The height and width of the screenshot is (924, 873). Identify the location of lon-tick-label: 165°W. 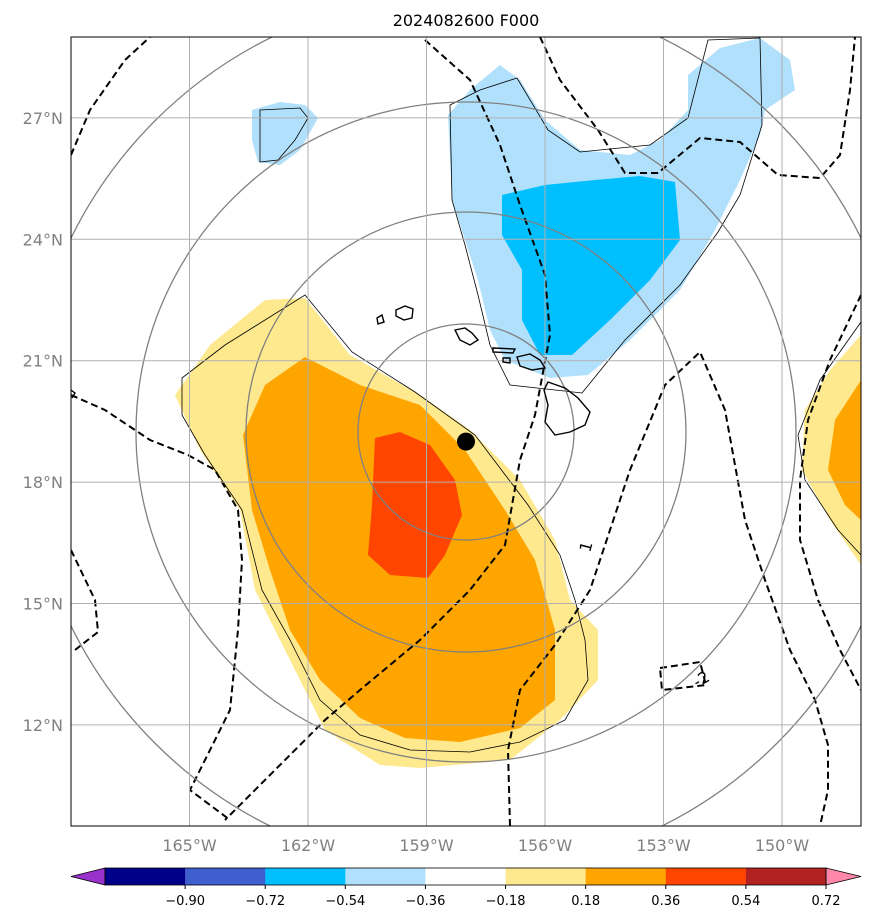
(189, 845).